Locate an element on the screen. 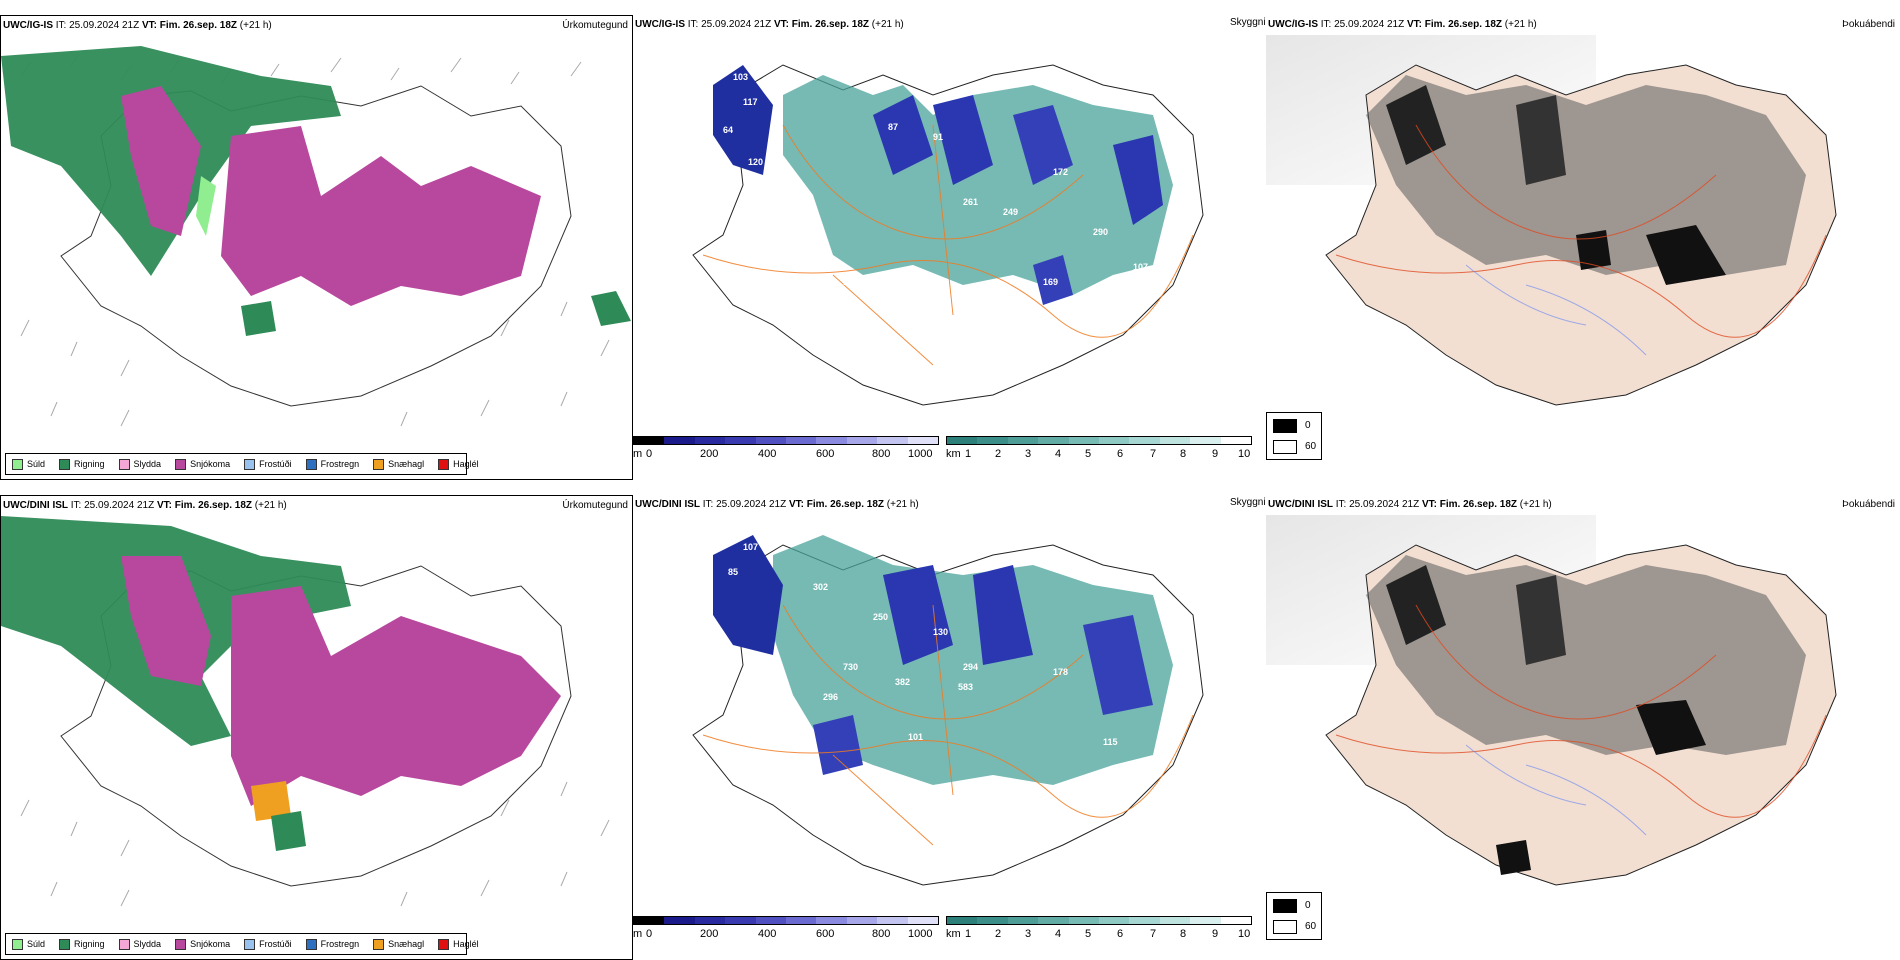 The height and width of the screenshot is (960, 1900). vis-value-label: 91 is located at coordinates (938, 137).